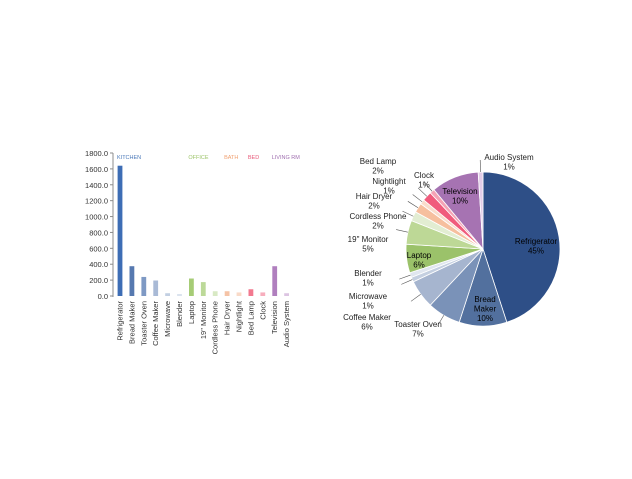  I want to click on y-tick-label: 1800.0, so click(96, 153).